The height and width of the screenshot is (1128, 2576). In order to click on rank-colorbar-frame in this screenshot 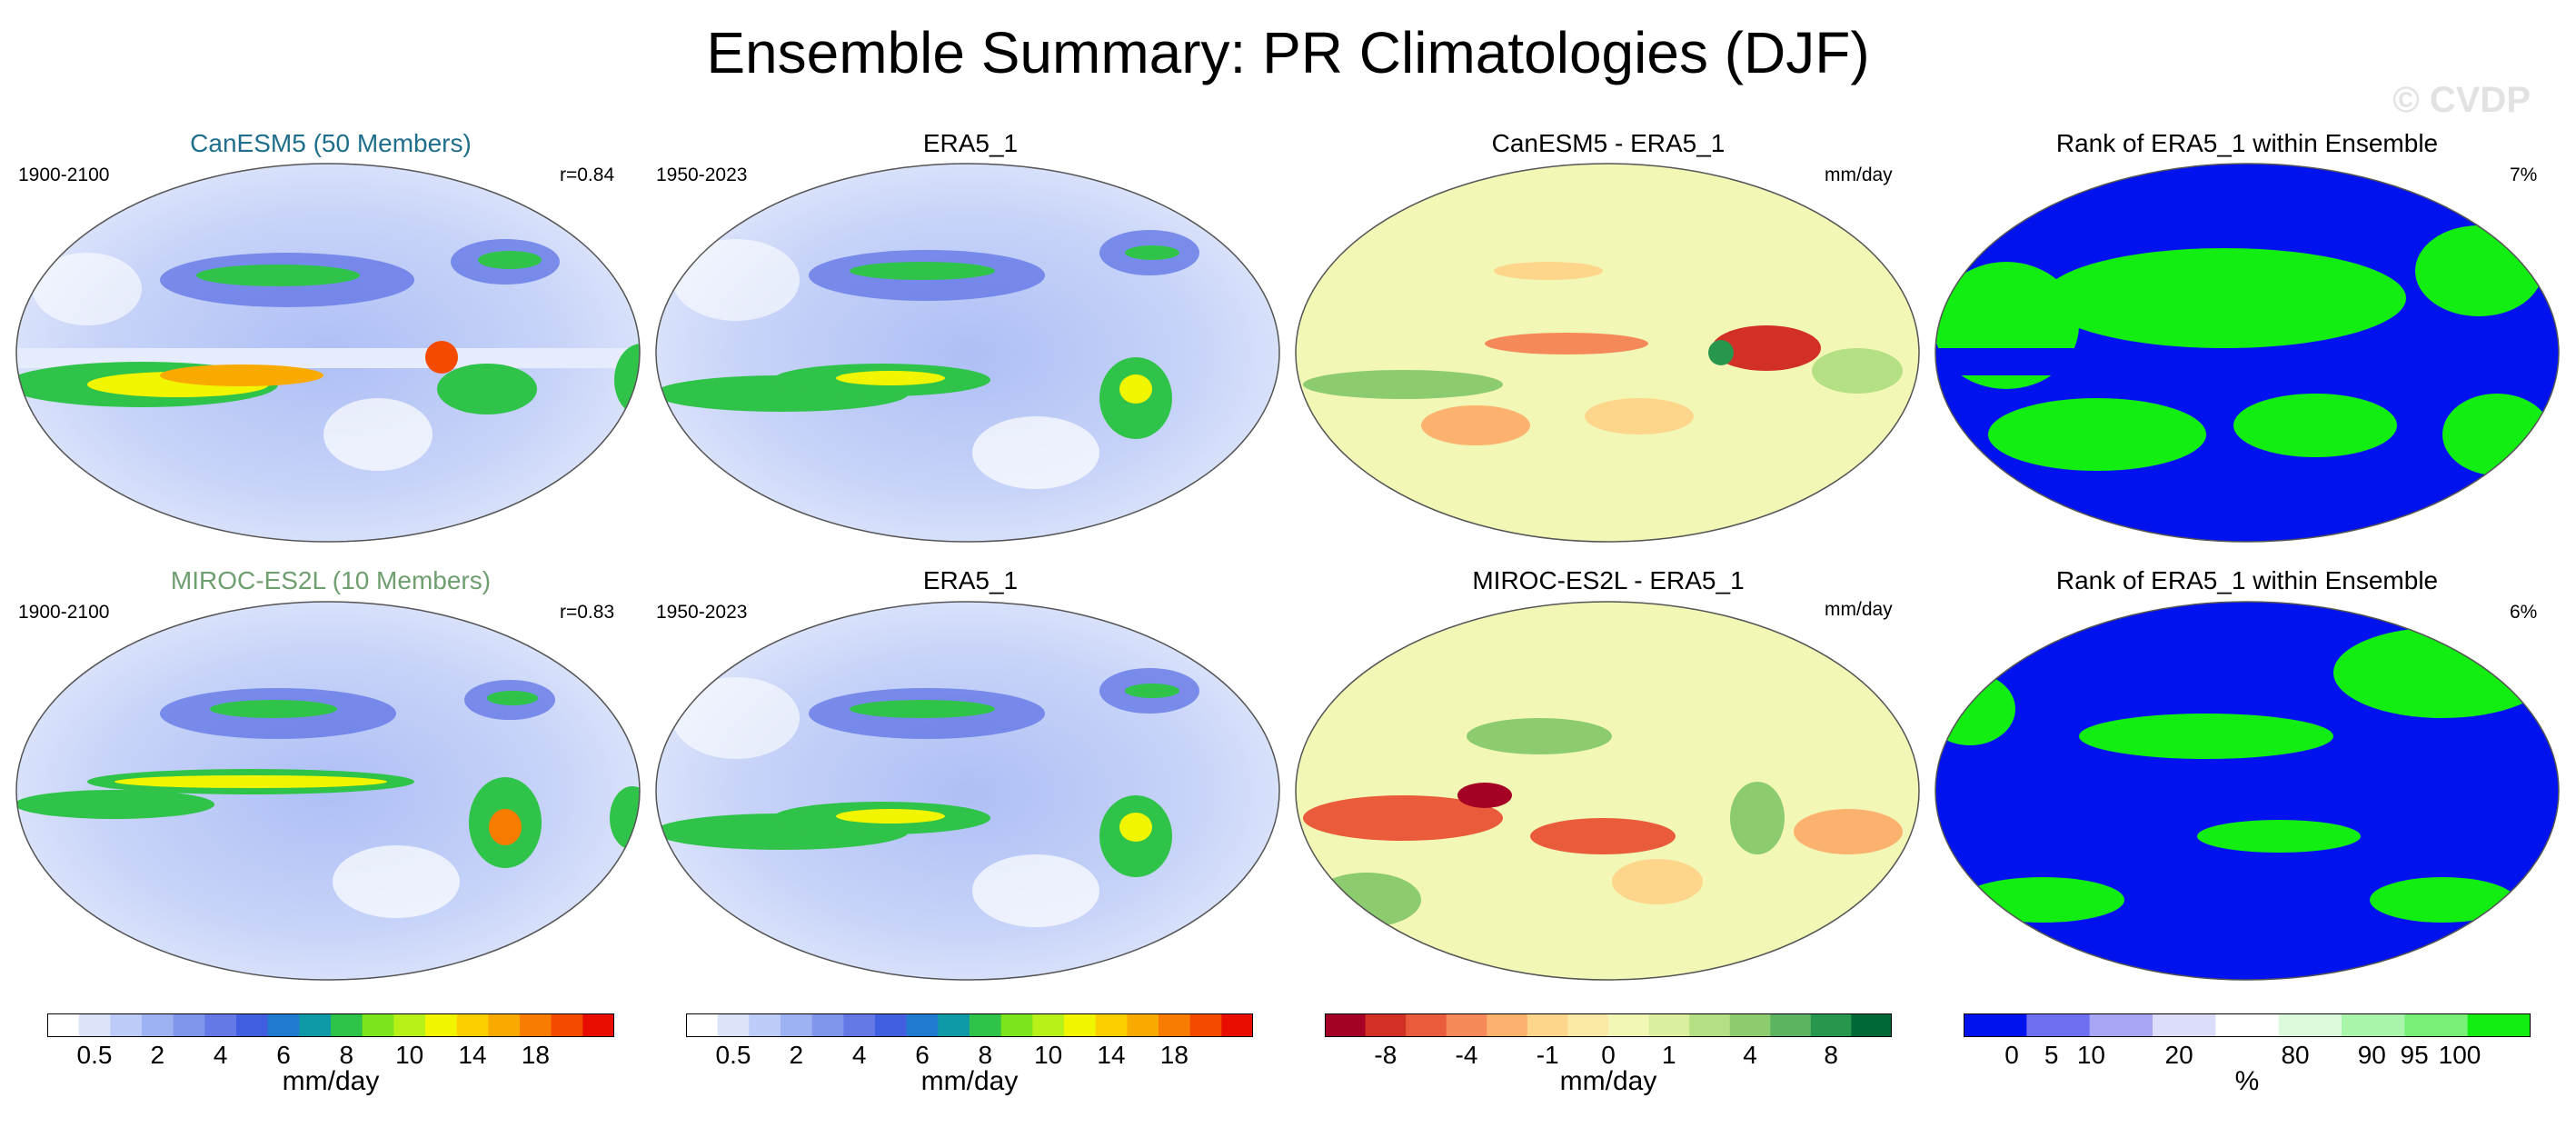, I will do `click(2247, 1025)`.